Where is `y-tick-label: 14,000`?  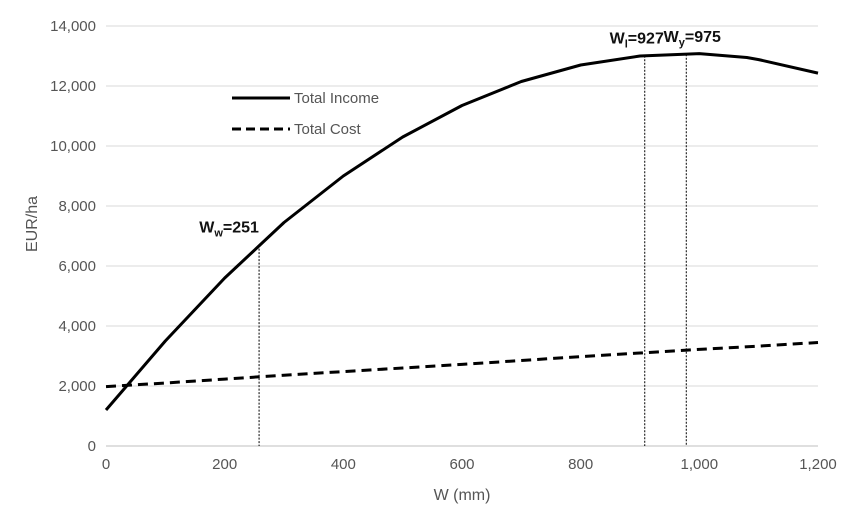 y-tick-label: 14,000 is located at coordinates (73, 26).